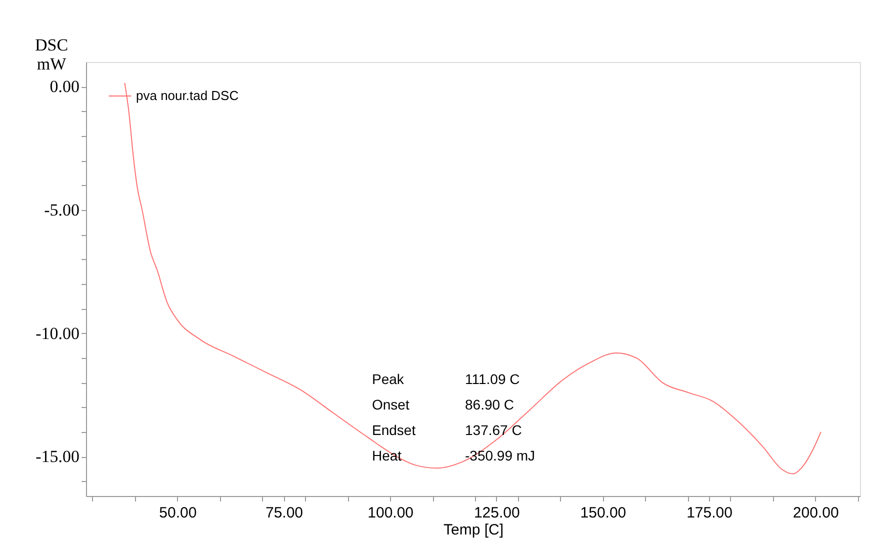 The height and width of the screenshot is (552, 875). Describe the element at coordinates (65, 86) in the screenshot. I see `y-tick-label: 0.00` at that location.